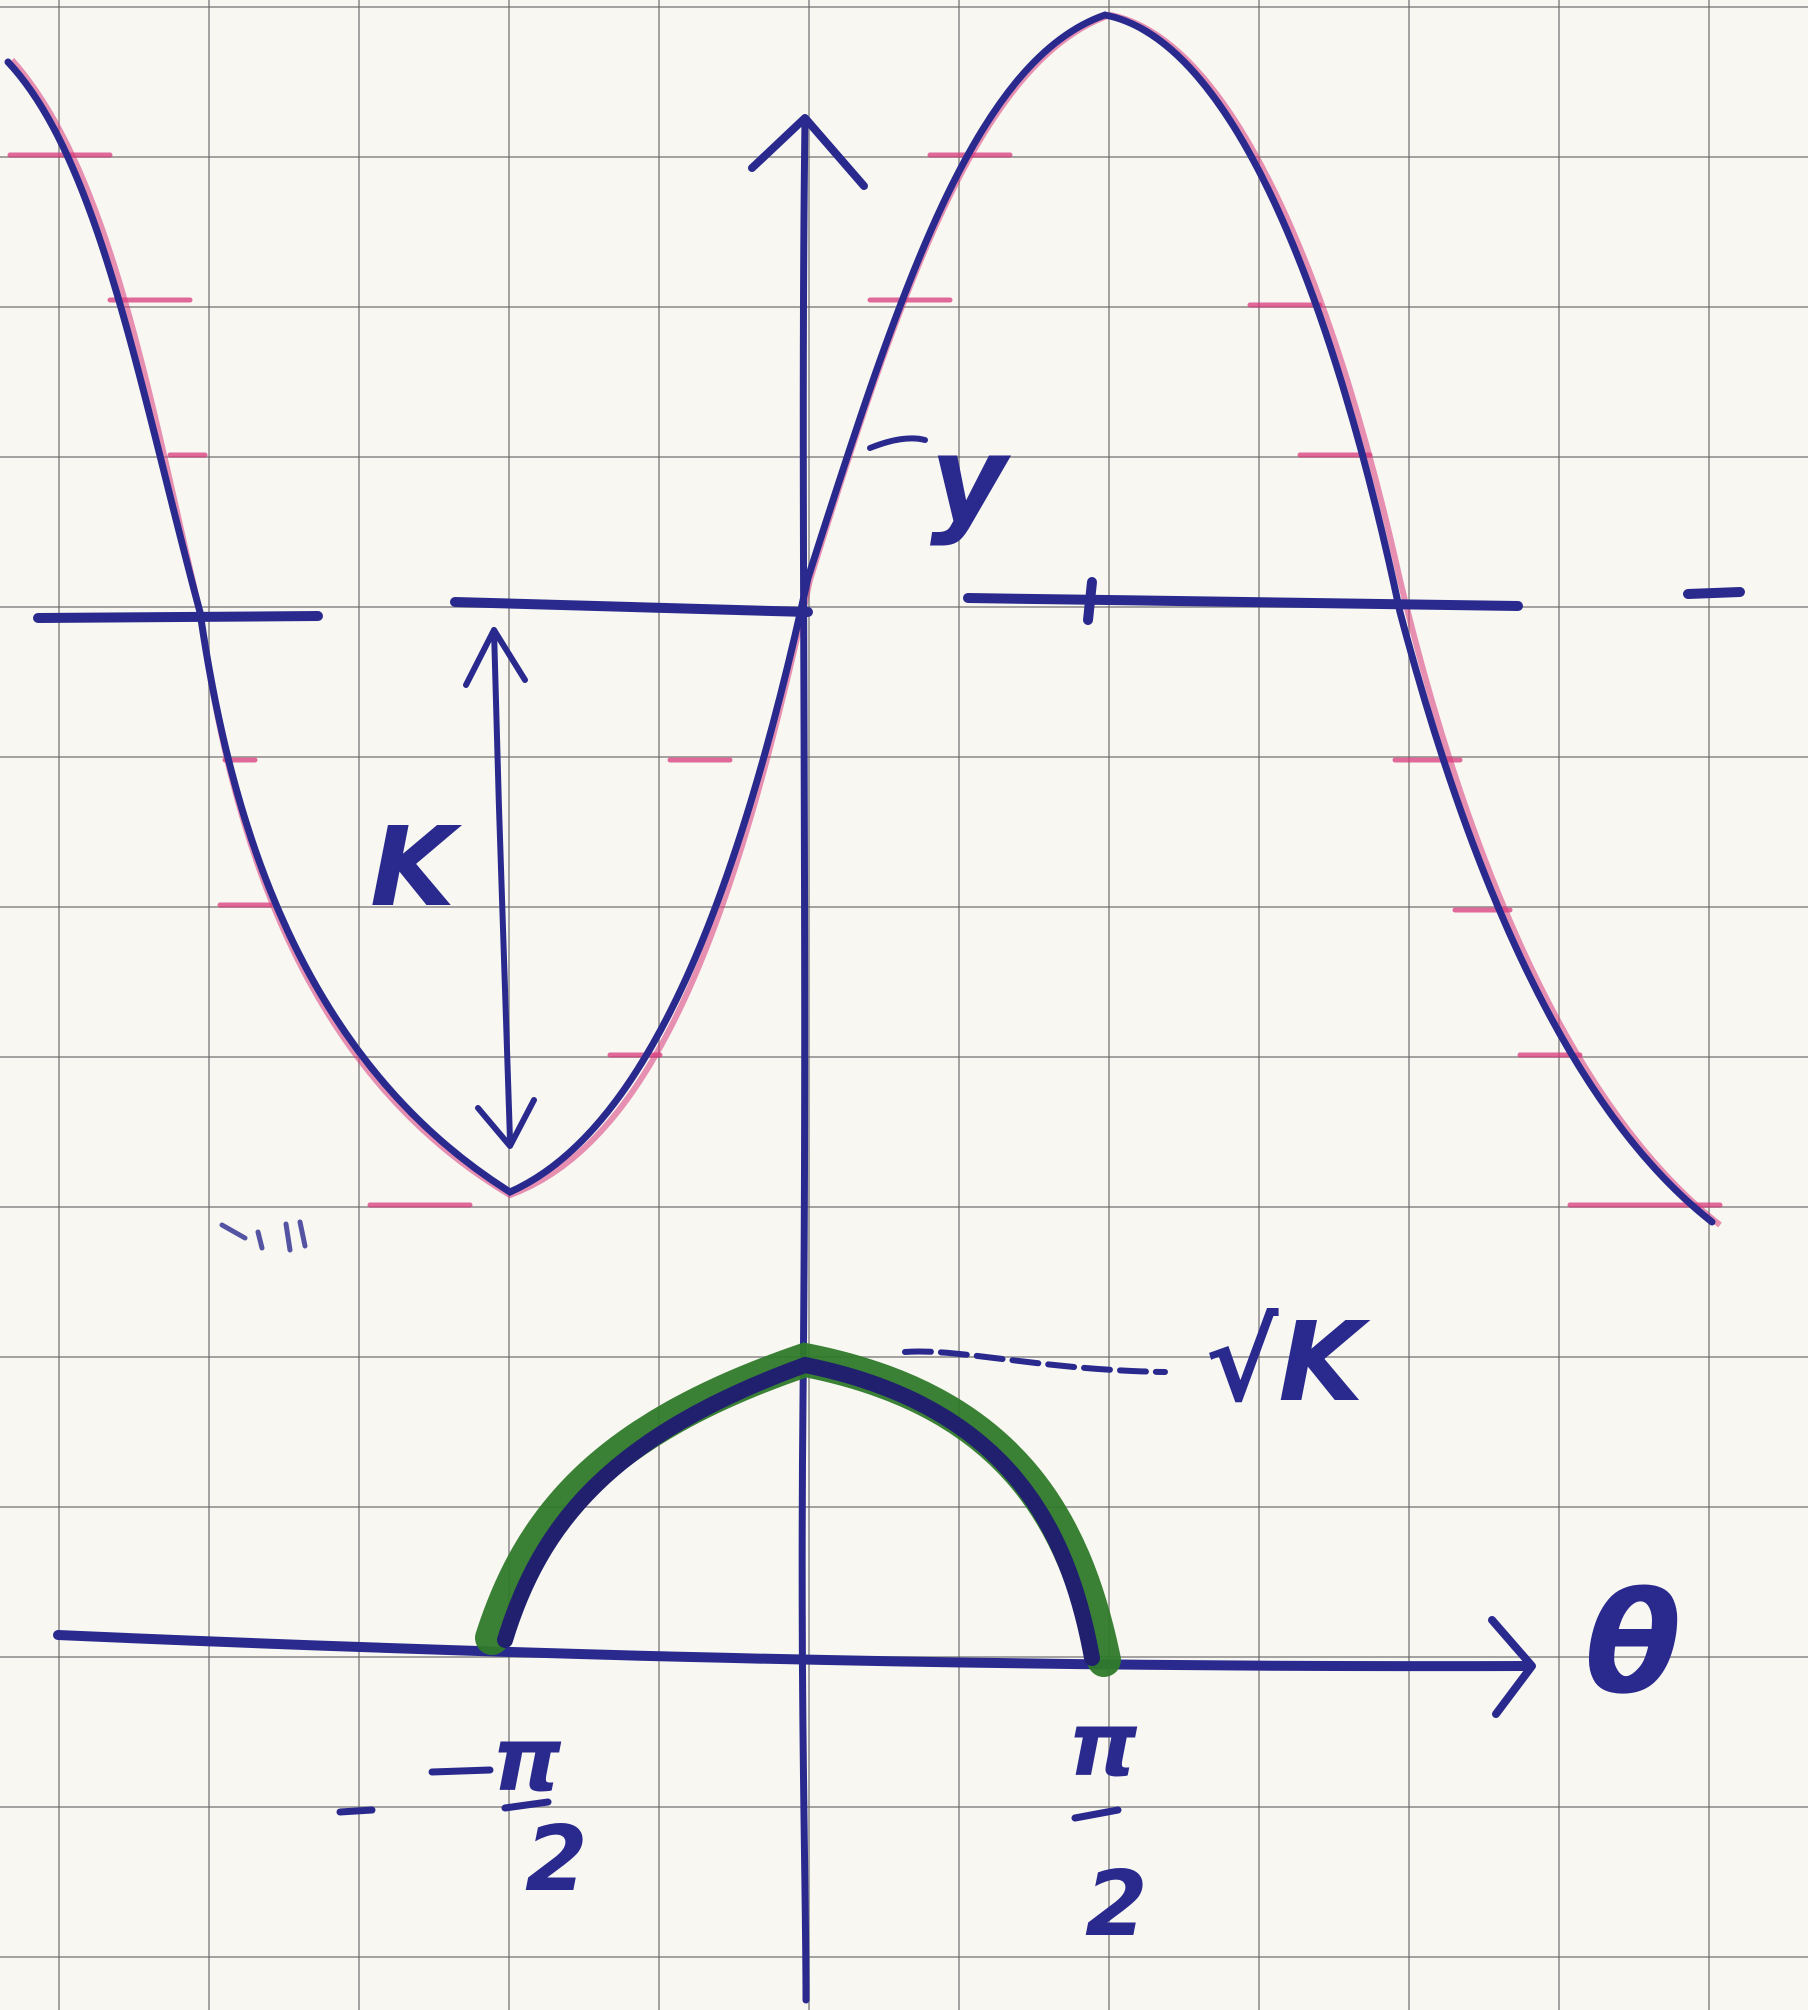 The width and height of the screenshot is (1808, 2010). I want to click on theta-axis, so click(793, 1651).